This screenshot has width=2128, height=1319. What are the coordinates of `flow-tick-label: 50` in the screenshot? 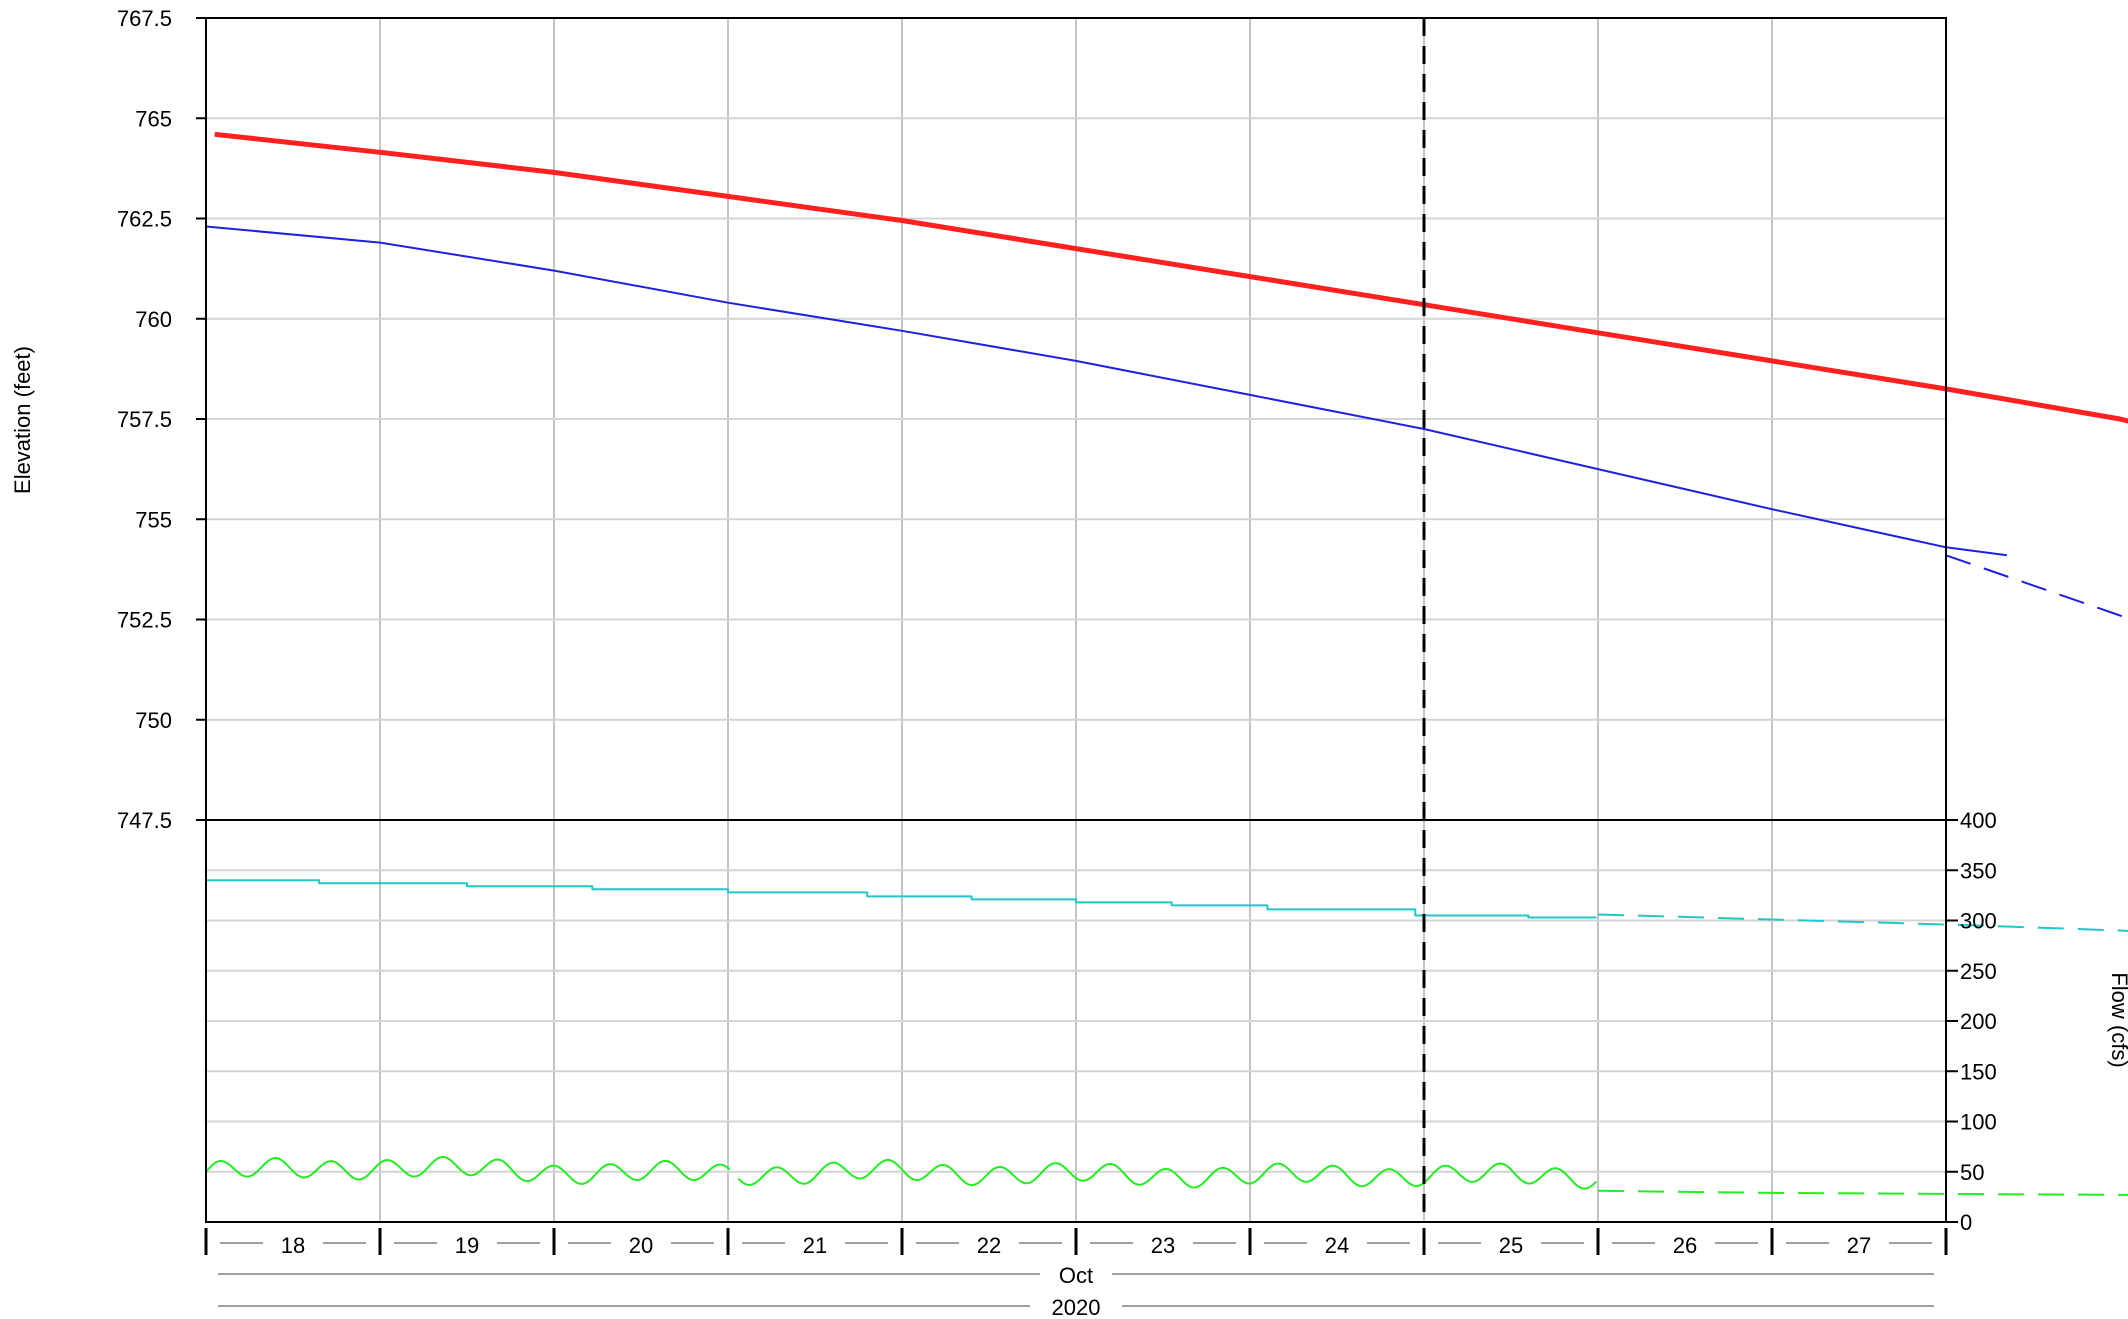 It's located at (1972, 1172).